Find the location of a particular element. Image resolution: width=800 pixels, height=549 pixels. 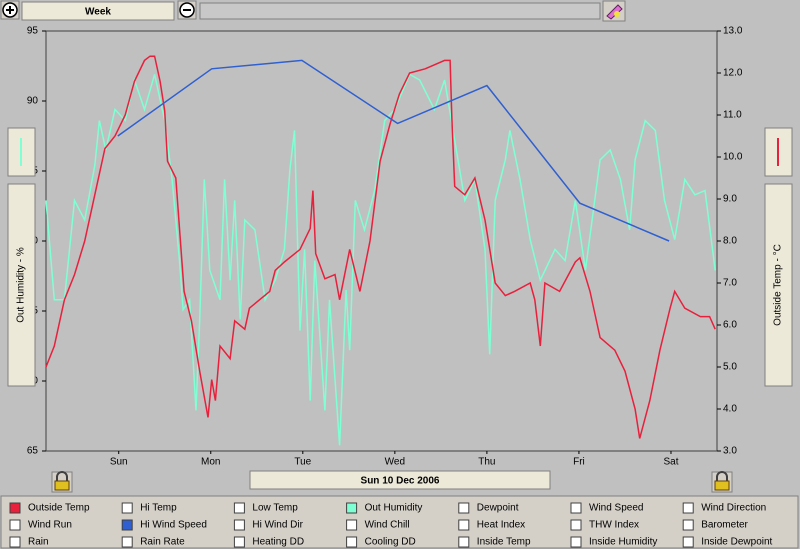

y2-tick-label: 12.0 is located at coordinates (733, 73).